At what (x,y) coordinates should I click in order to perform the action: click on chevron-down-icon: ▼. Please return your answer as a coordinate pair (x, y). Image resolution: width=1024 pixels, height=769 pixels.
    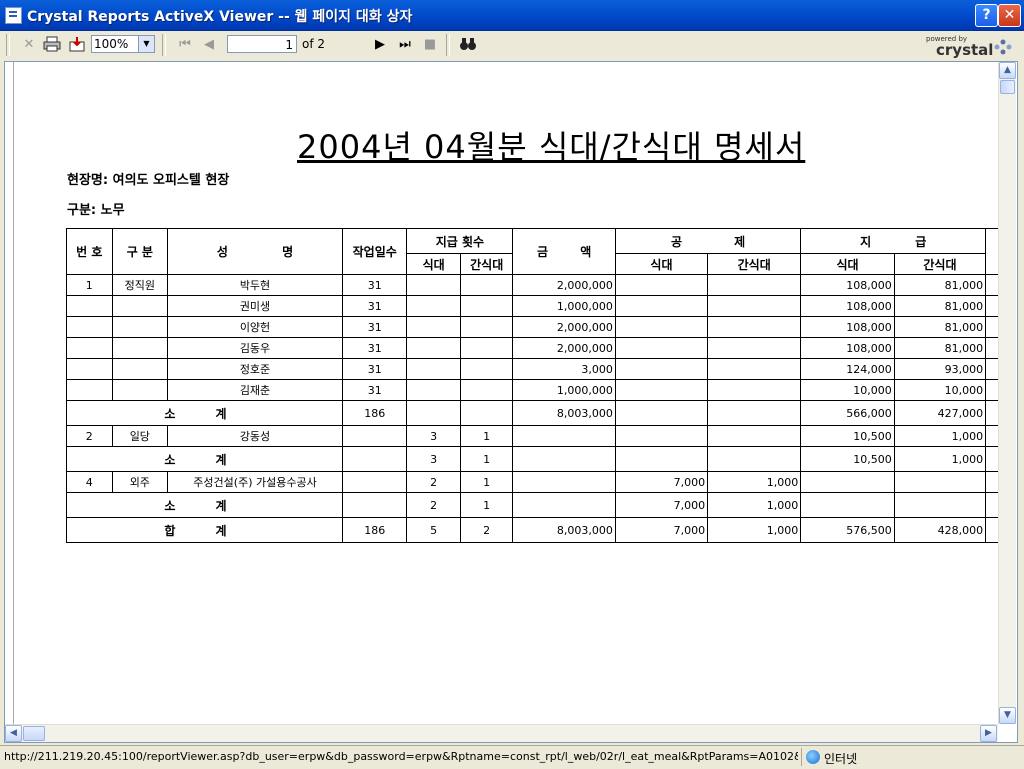
    Looking at the image, I should click on (146, 44).